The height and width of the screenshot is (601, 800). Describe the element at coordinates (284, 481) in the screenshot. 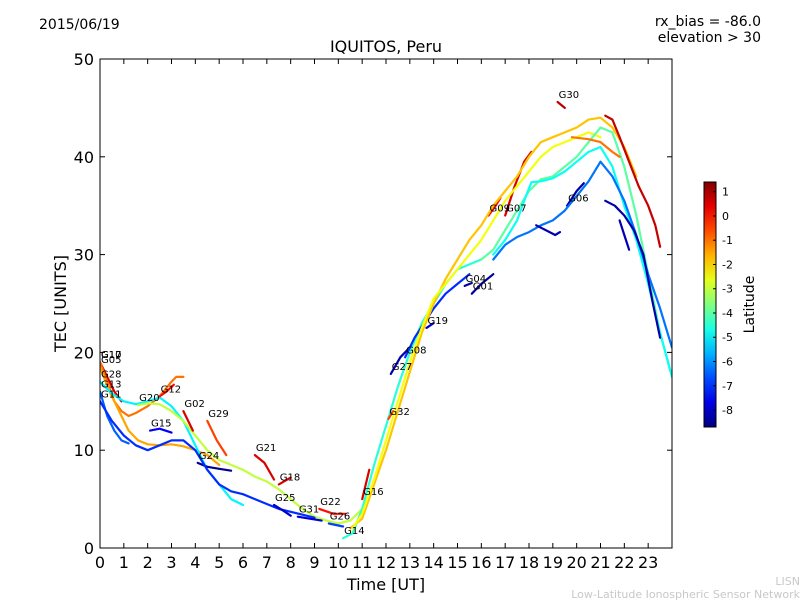

I see `series-line-g18` at that location.